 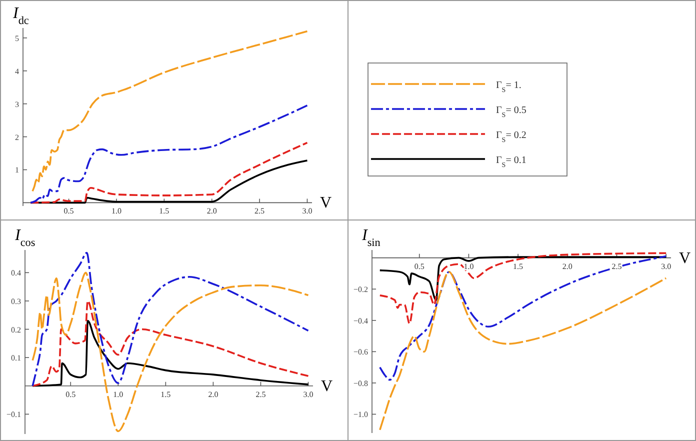 I want to click on y-tick-label: 2, so click(x=17, y=137).